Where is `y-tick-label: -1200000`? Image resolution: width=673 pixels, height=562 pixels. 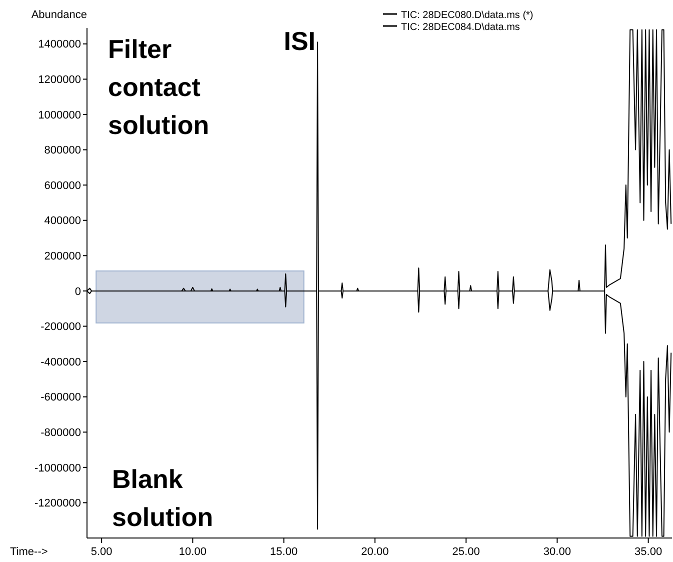
y-tick-label: -1200000 is located at coordinates (57, 504).